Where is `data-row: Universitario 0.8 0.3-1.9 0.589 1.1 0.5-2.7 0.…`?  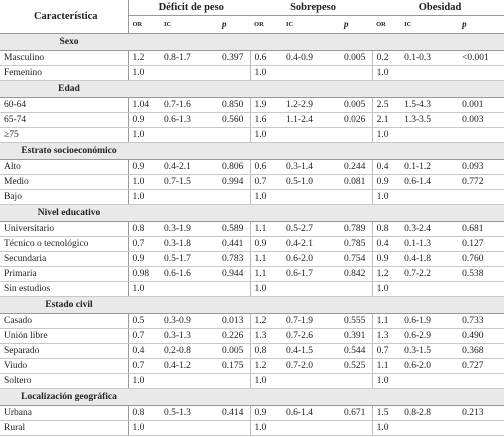
data-row: Universitario 0.8 0.3-1.9 0.589 1.1 0.5-2.7 0.… is located at coordinates (252, 229).